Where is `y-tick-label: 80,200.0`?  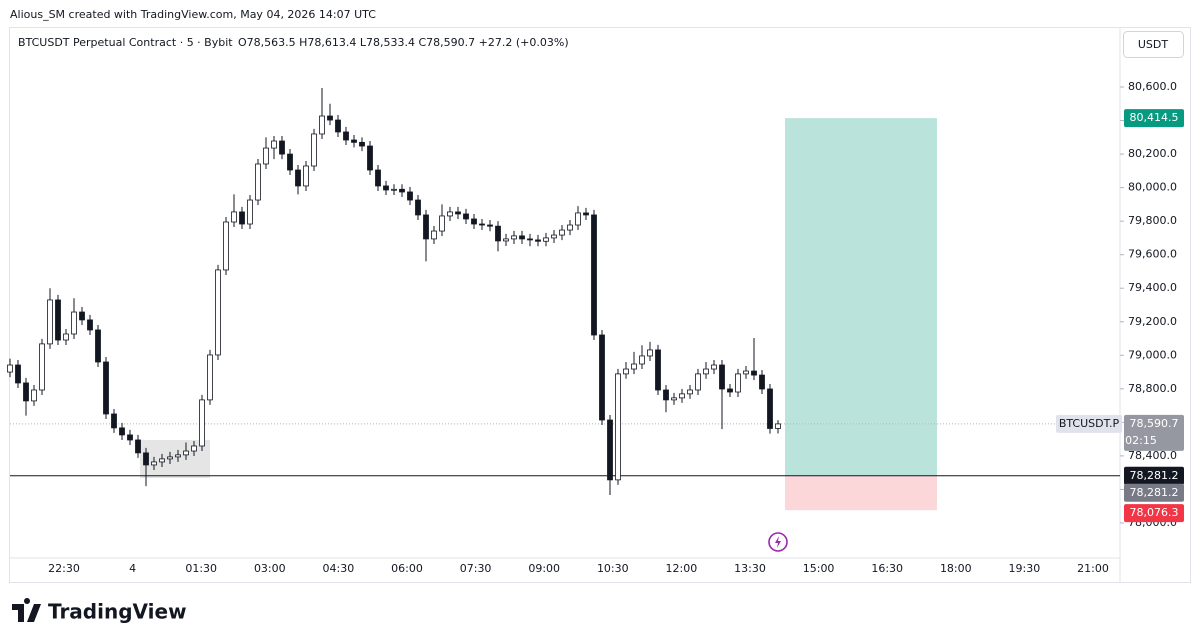 y-tick-label: 80,200.0 is located at coordinates (1152, 153).